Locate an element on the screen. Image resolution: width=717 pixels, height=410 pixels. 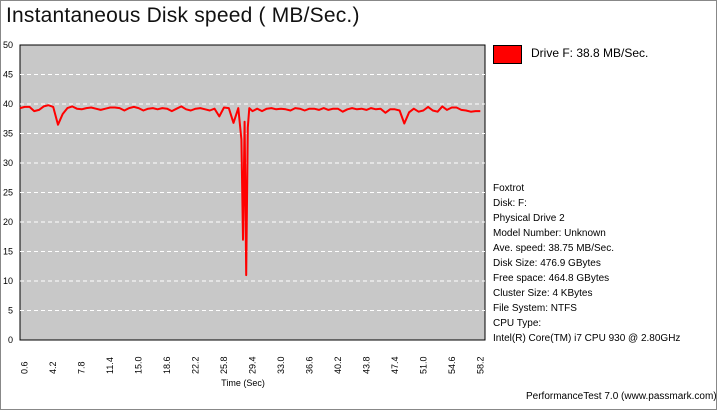
legend-swatch is located at coordinates (507, 54).